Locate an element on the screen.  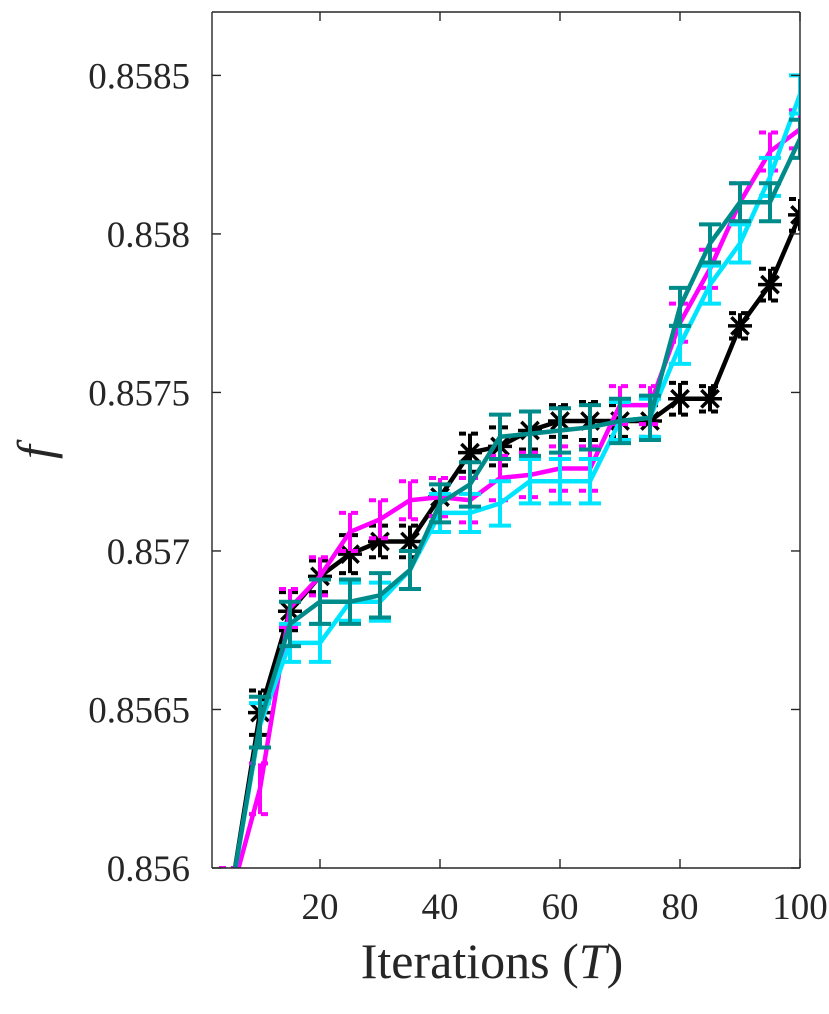
x-tick-label: 20 is located at coordinates (320, 907).